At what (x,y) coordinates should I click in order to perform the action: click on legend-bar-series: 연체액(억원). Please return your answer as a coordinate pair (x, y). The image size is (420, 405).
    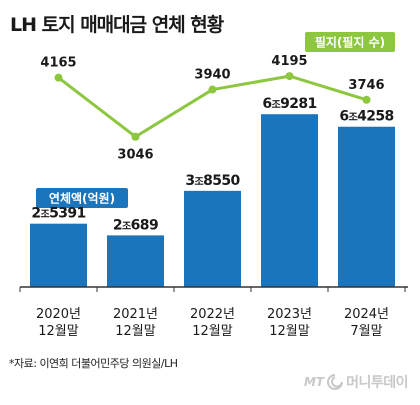
    Looking at the image, I should click on (82, 198).